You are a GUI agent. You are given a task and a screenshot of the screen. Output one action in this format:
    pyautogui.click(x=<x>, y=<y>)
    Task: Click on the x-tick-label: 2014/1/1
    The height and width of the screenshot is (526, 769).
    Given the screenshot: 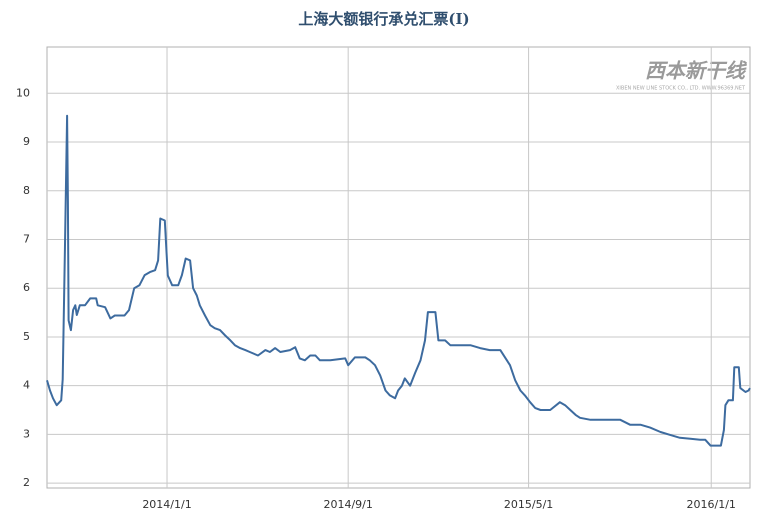 What is the action you would take?
    pyautogui.click(x=166, y=504)
    